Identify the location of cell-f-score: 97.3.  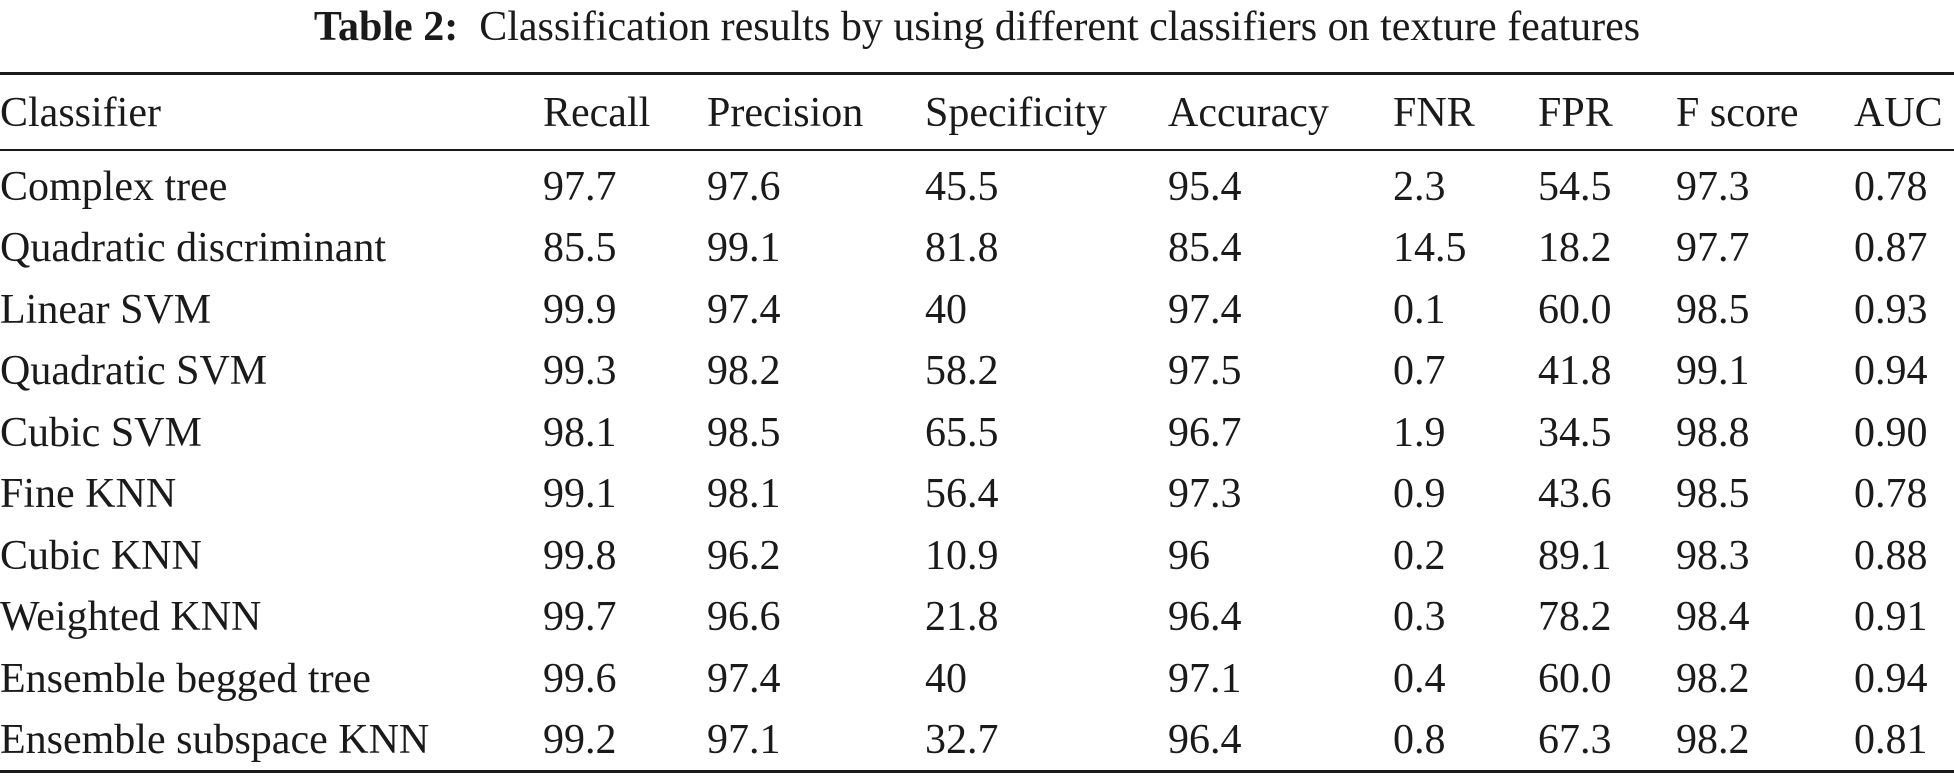
(1713, 186).